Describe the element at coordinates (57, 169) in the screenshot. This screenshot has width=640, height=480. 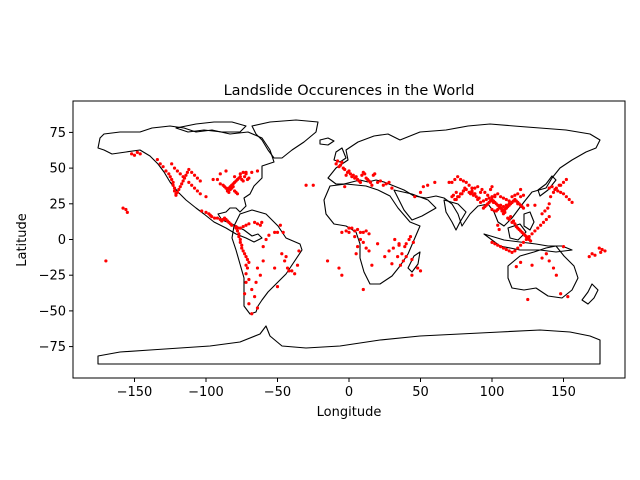
I see `y-tick-label: 50` at that location.